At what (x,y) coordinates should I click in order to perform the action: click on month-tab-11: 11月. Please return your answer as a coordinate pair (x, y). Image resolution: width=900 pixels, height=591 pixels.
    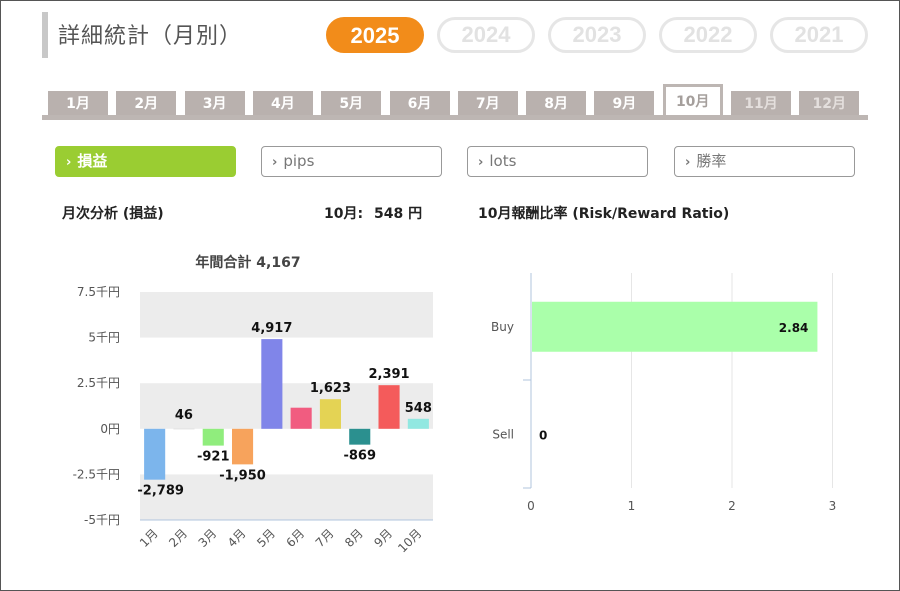
    Looking at the image, I should click on (761, 104).